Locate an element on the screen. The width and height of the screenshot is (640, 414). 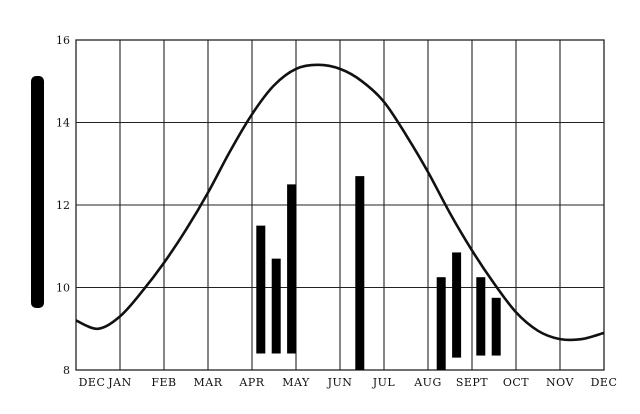
x-tick-label: MAR is located at coordinates (208, 382).